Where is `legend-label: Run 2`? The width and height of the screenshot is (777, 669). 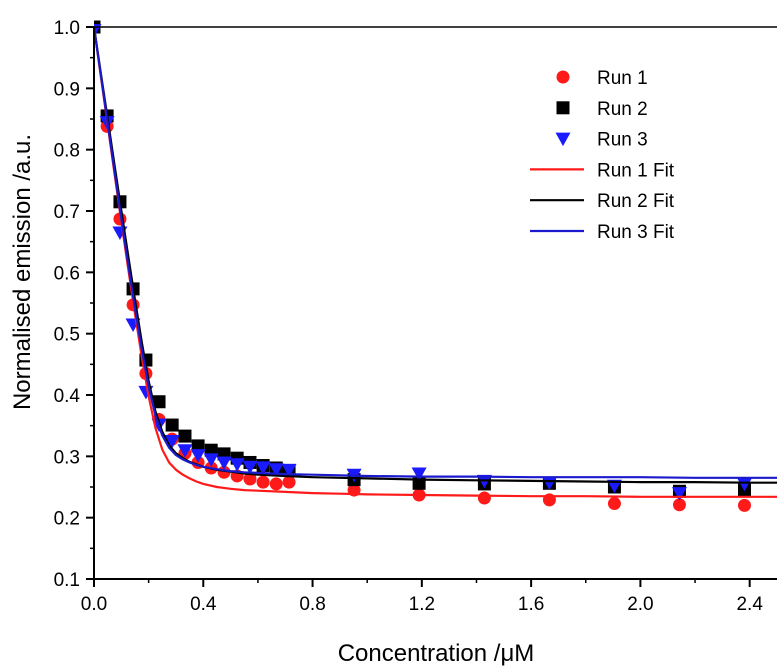
legend-label: Run 2 is located at coordinates (622, 109).